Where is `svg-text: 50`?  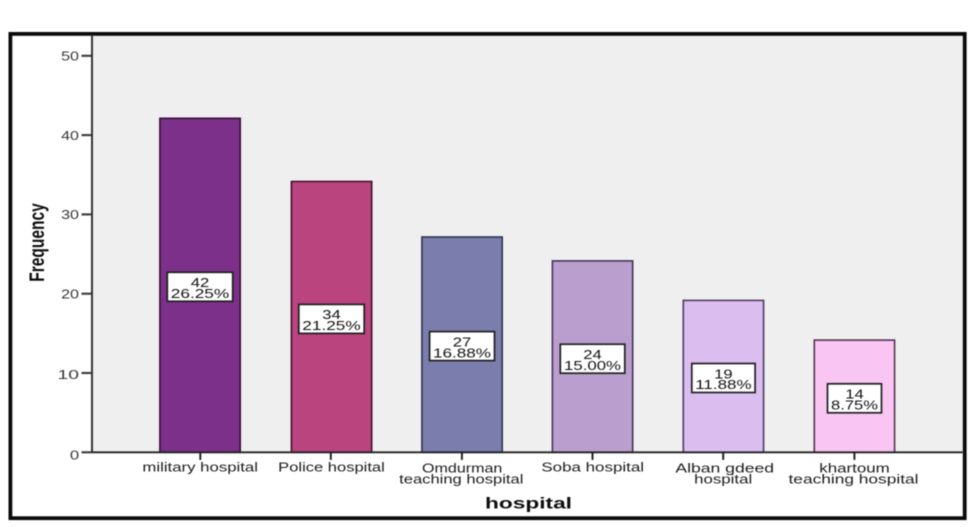 svg-text: 50 is located at coordinates (70, 56).